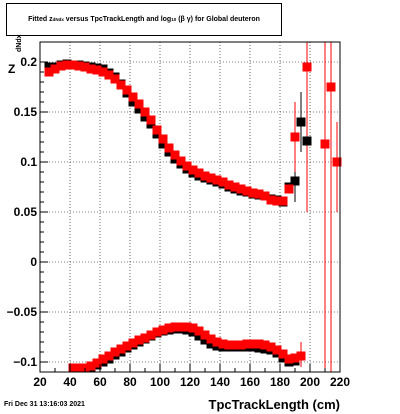 The width and height of the screenshot is (400, 414). What do you see at coordinates (70, 382) in the screenshot?
I see `x-tick-label: 40` at bounding box center [70, 382].